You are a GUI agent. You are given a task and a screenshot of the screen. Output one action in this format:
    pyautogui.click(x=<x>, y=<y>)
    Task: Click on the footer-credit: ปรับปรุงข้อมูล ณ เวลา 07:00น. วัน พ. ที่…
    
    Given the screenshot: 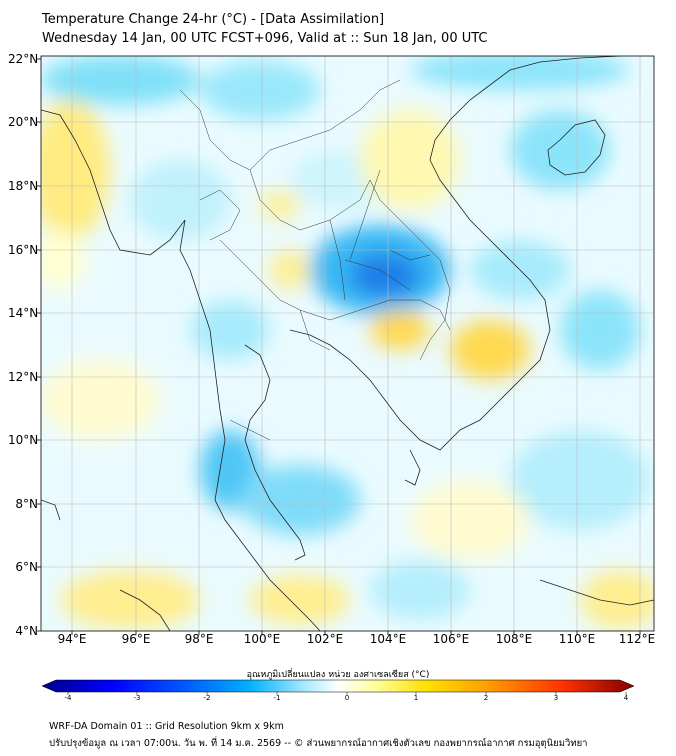 What is the action you would take?
    pyautogui.click(x=318, y=743)
    